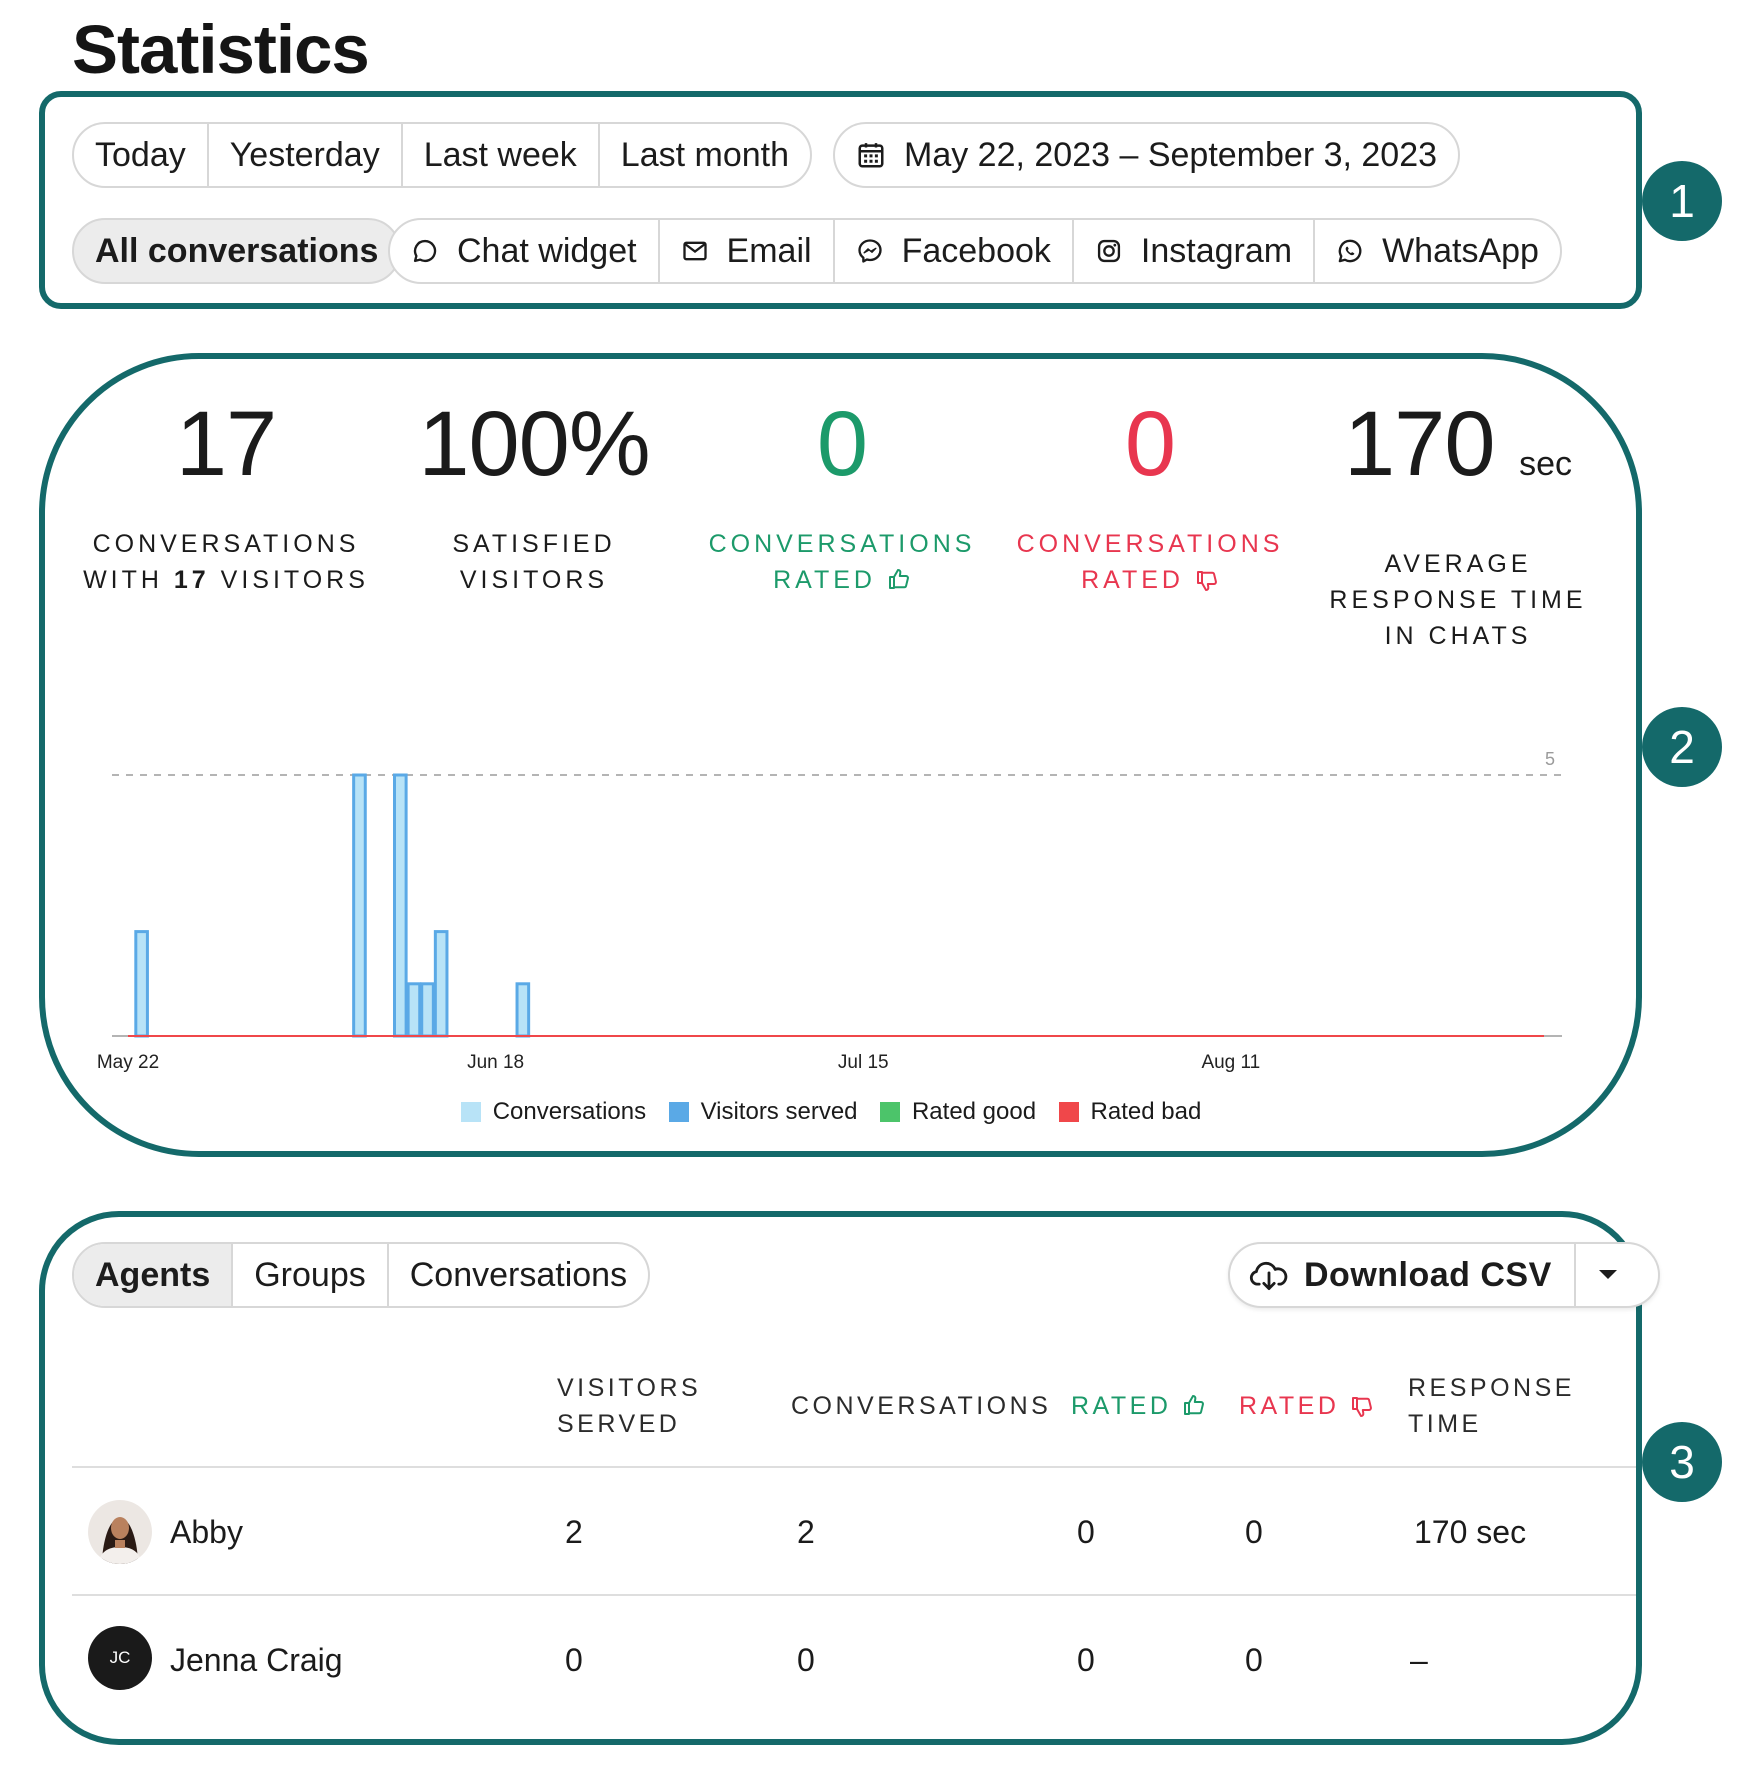 This screenshot has width=1764, height=1770. Describe the element at coordinates (306, 155) in the screenshot. I see `period-yesterday-button: Yesterday` at that location.